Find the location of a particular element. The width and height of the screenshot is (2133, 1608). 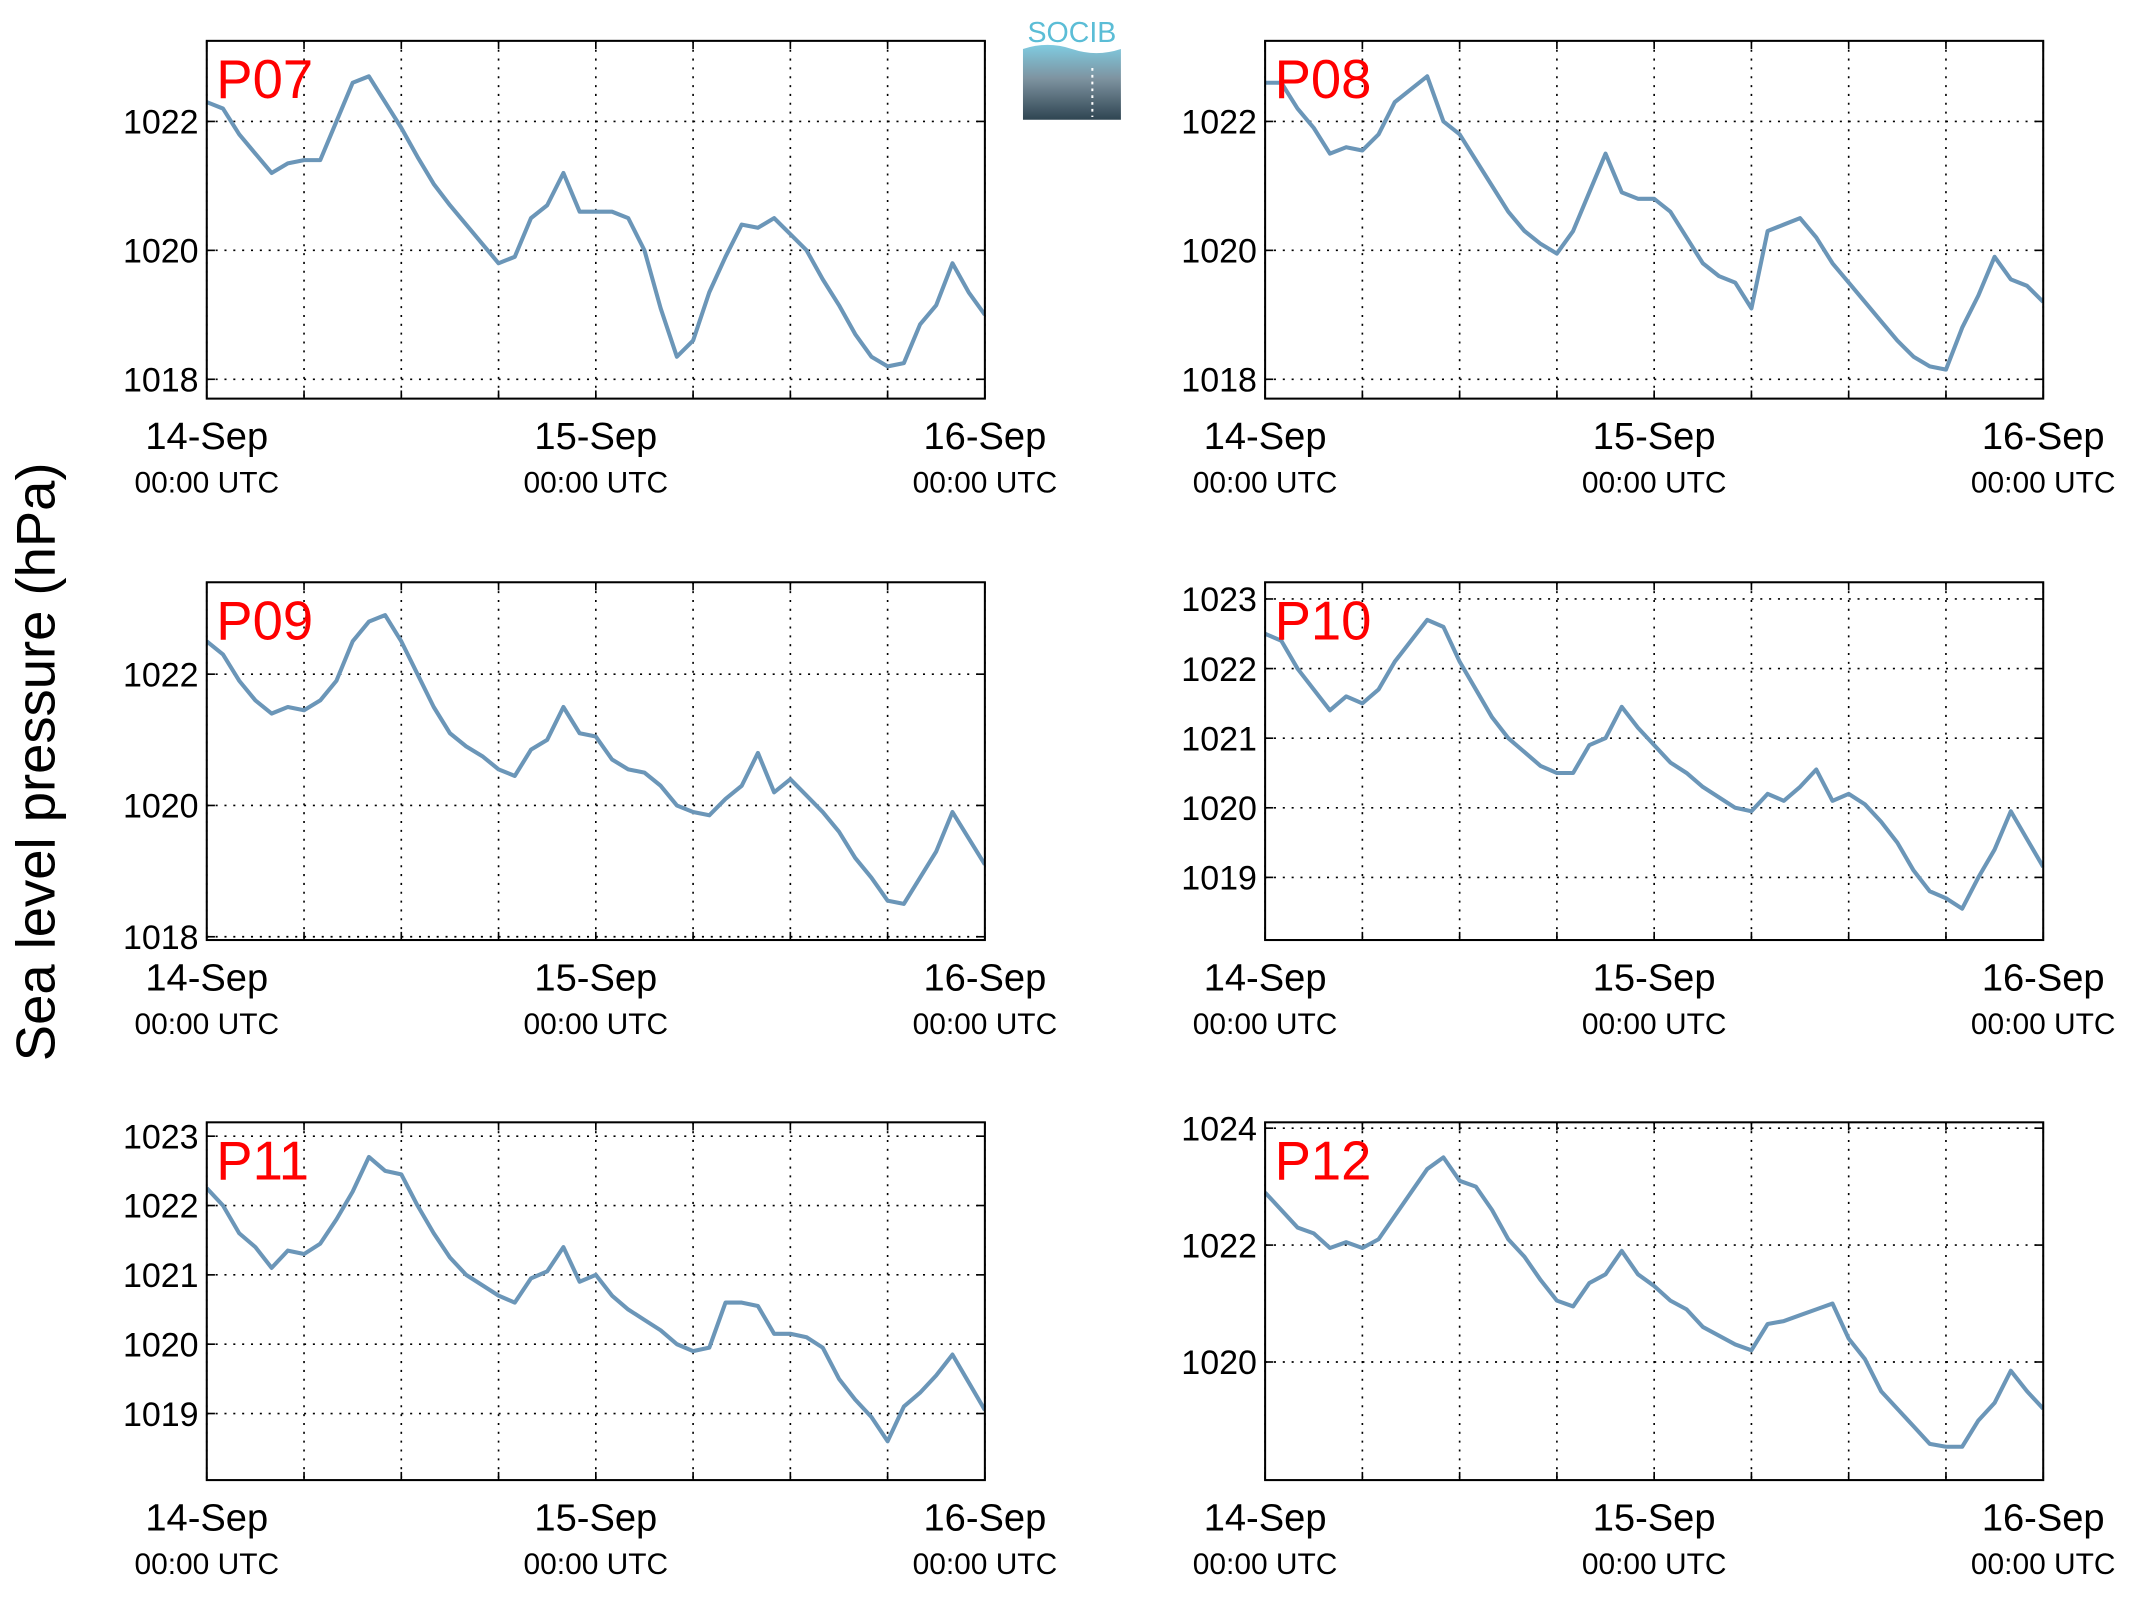

plot-area is located at coordinates (595, 219).